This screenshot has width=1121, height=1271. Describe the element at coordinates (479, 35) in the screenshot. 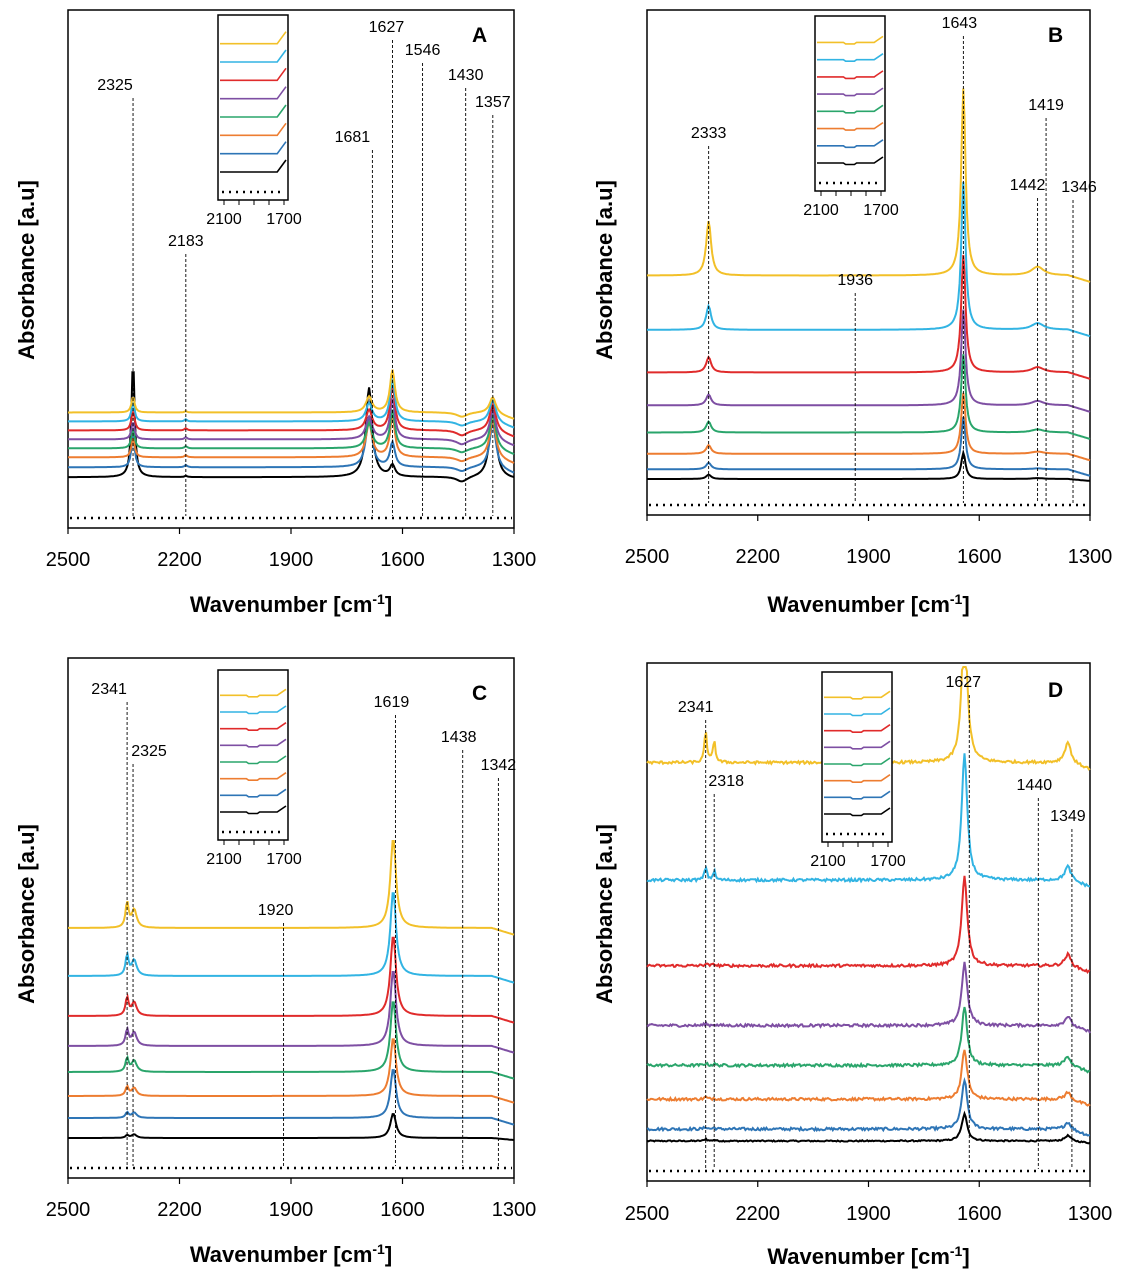

I see `panel-letter: A` at that location.